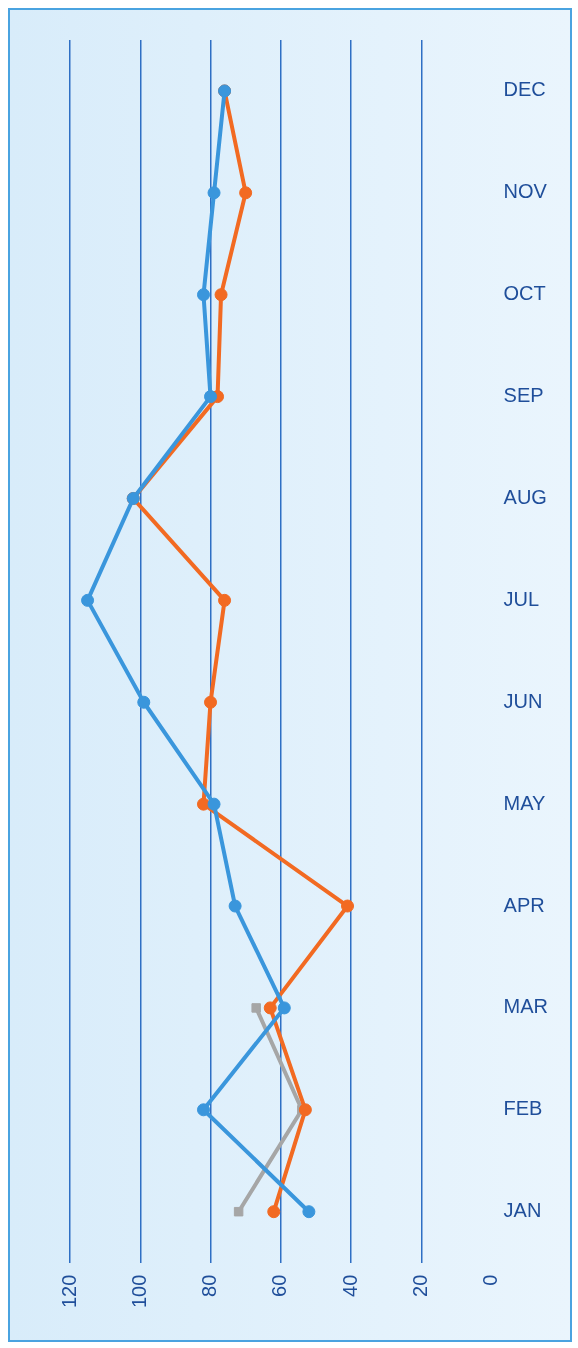 This screenshot has height=1348, width=578. What do you see at coordinates (524, 904) in the screenshot?
I see `y-tick-label: APR` at bounding box center [524, 904].